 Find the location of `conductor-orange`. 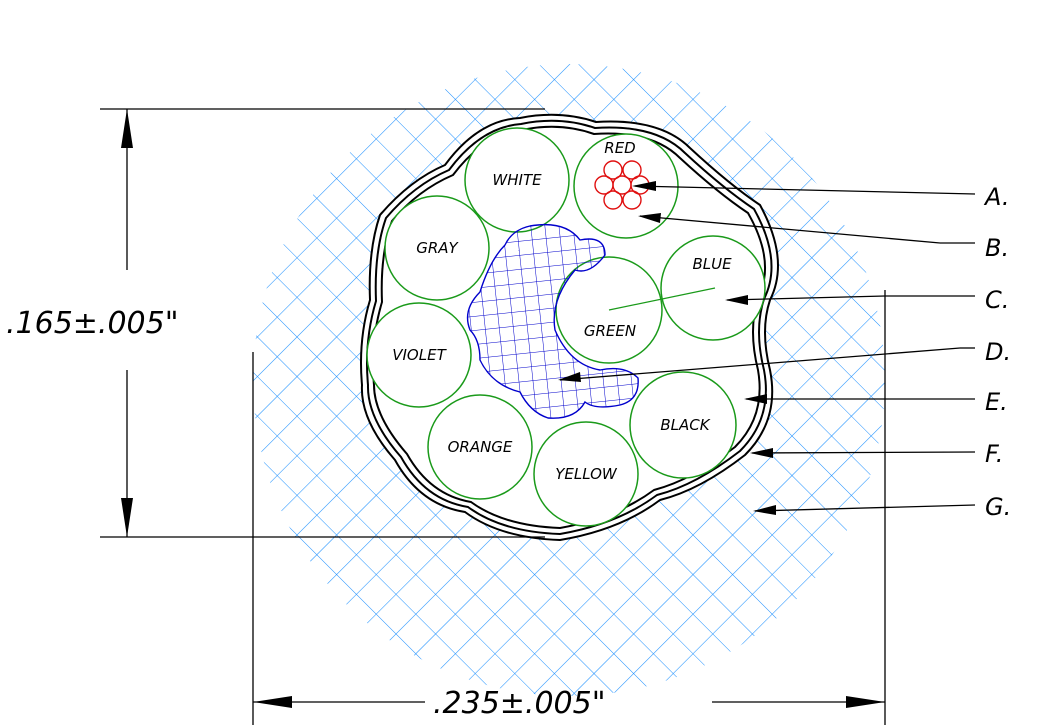

conductor-orange is located at coordinates (480, 447).